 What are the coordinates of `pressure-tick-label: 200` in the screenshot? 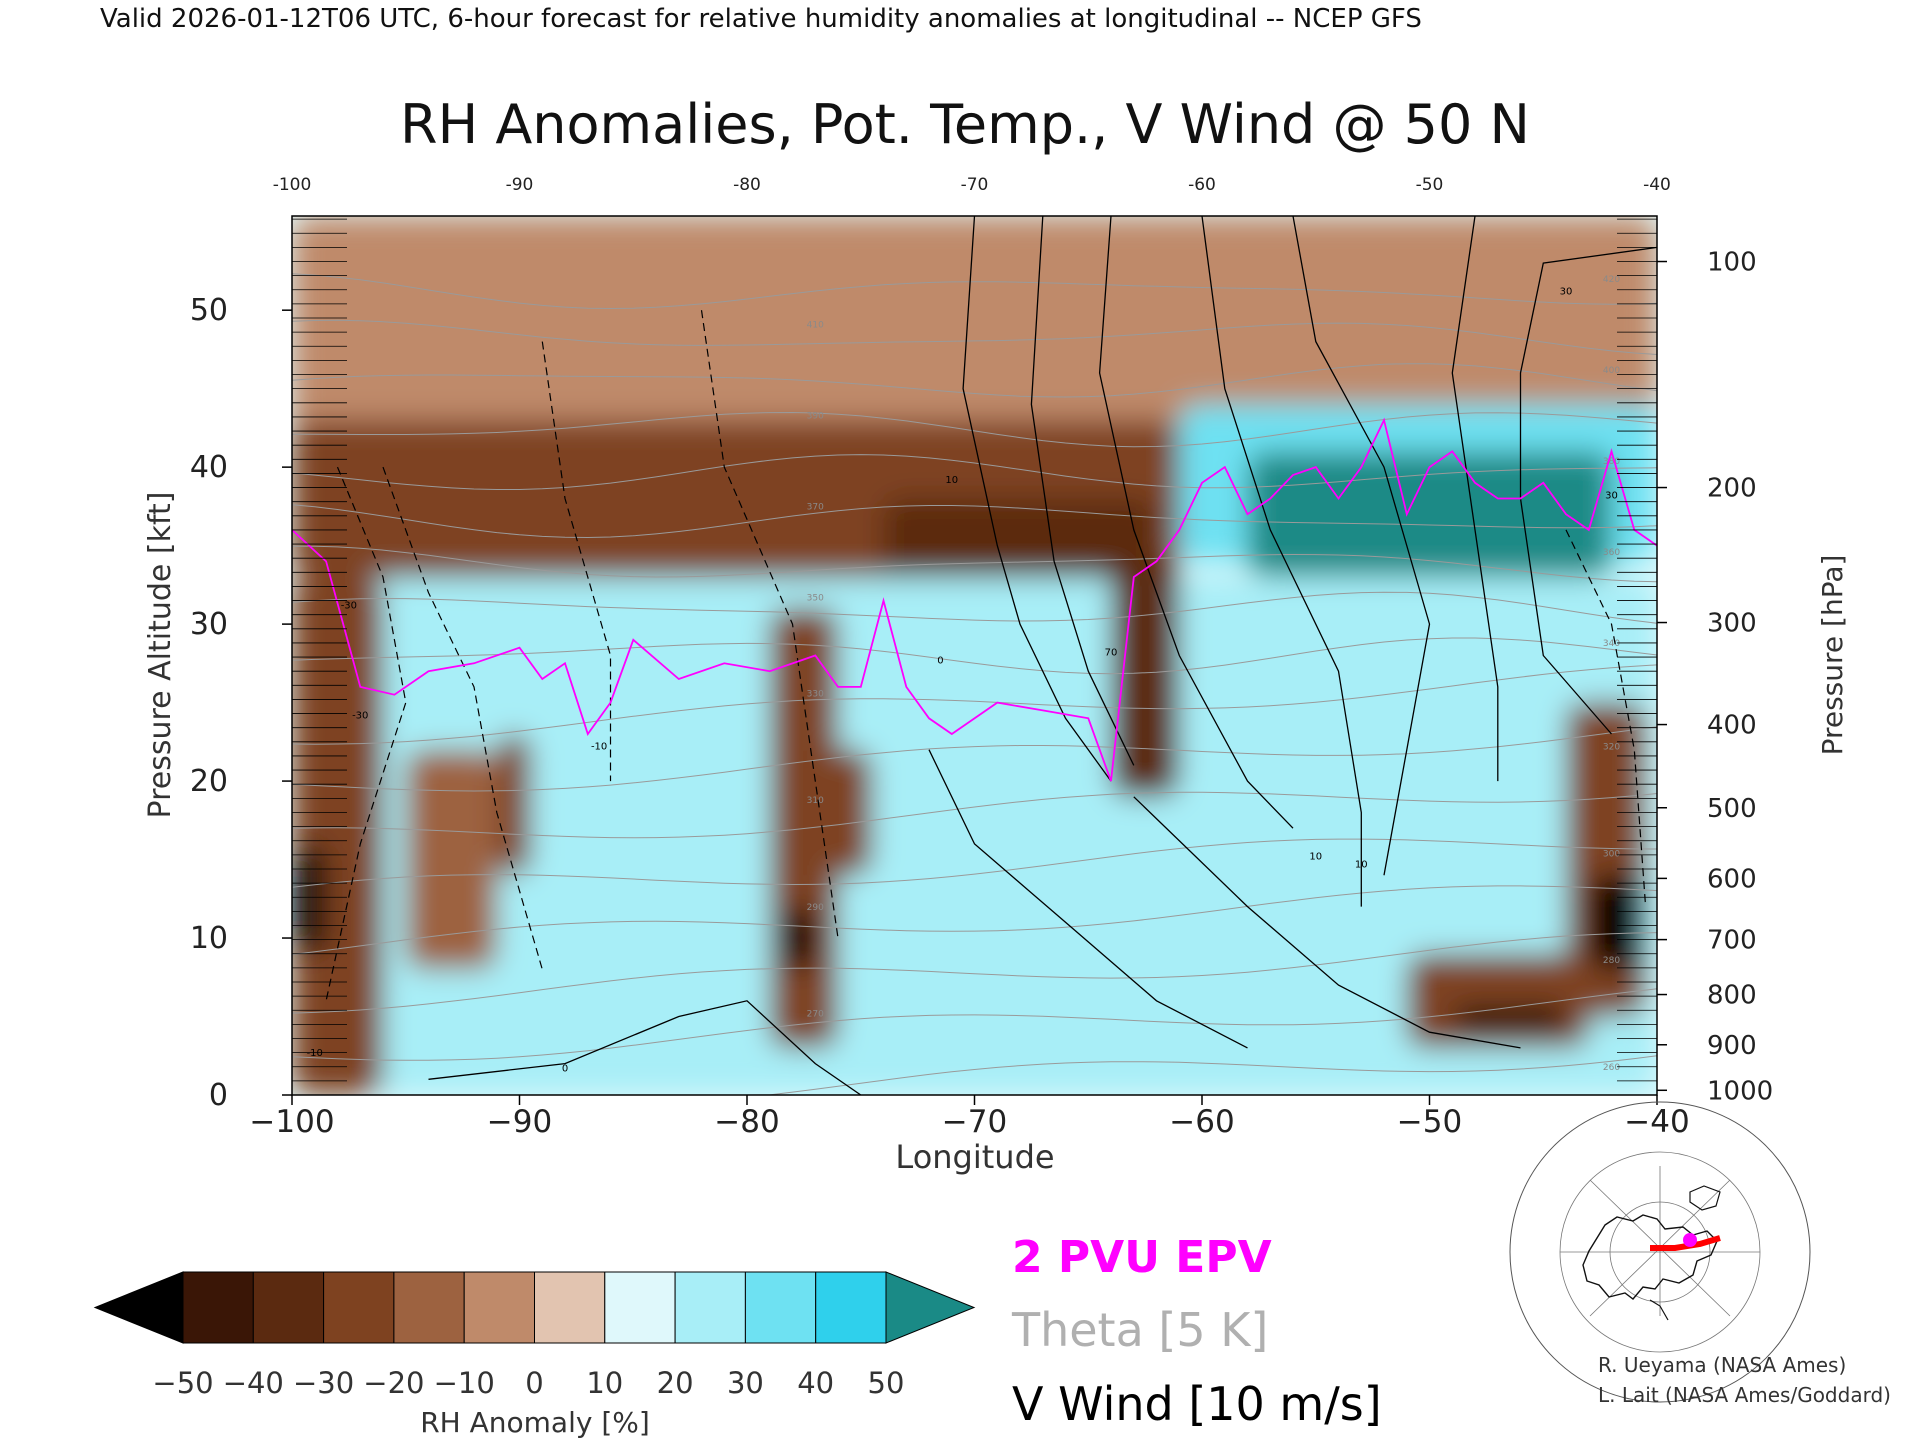 It's located at (1732, 489).